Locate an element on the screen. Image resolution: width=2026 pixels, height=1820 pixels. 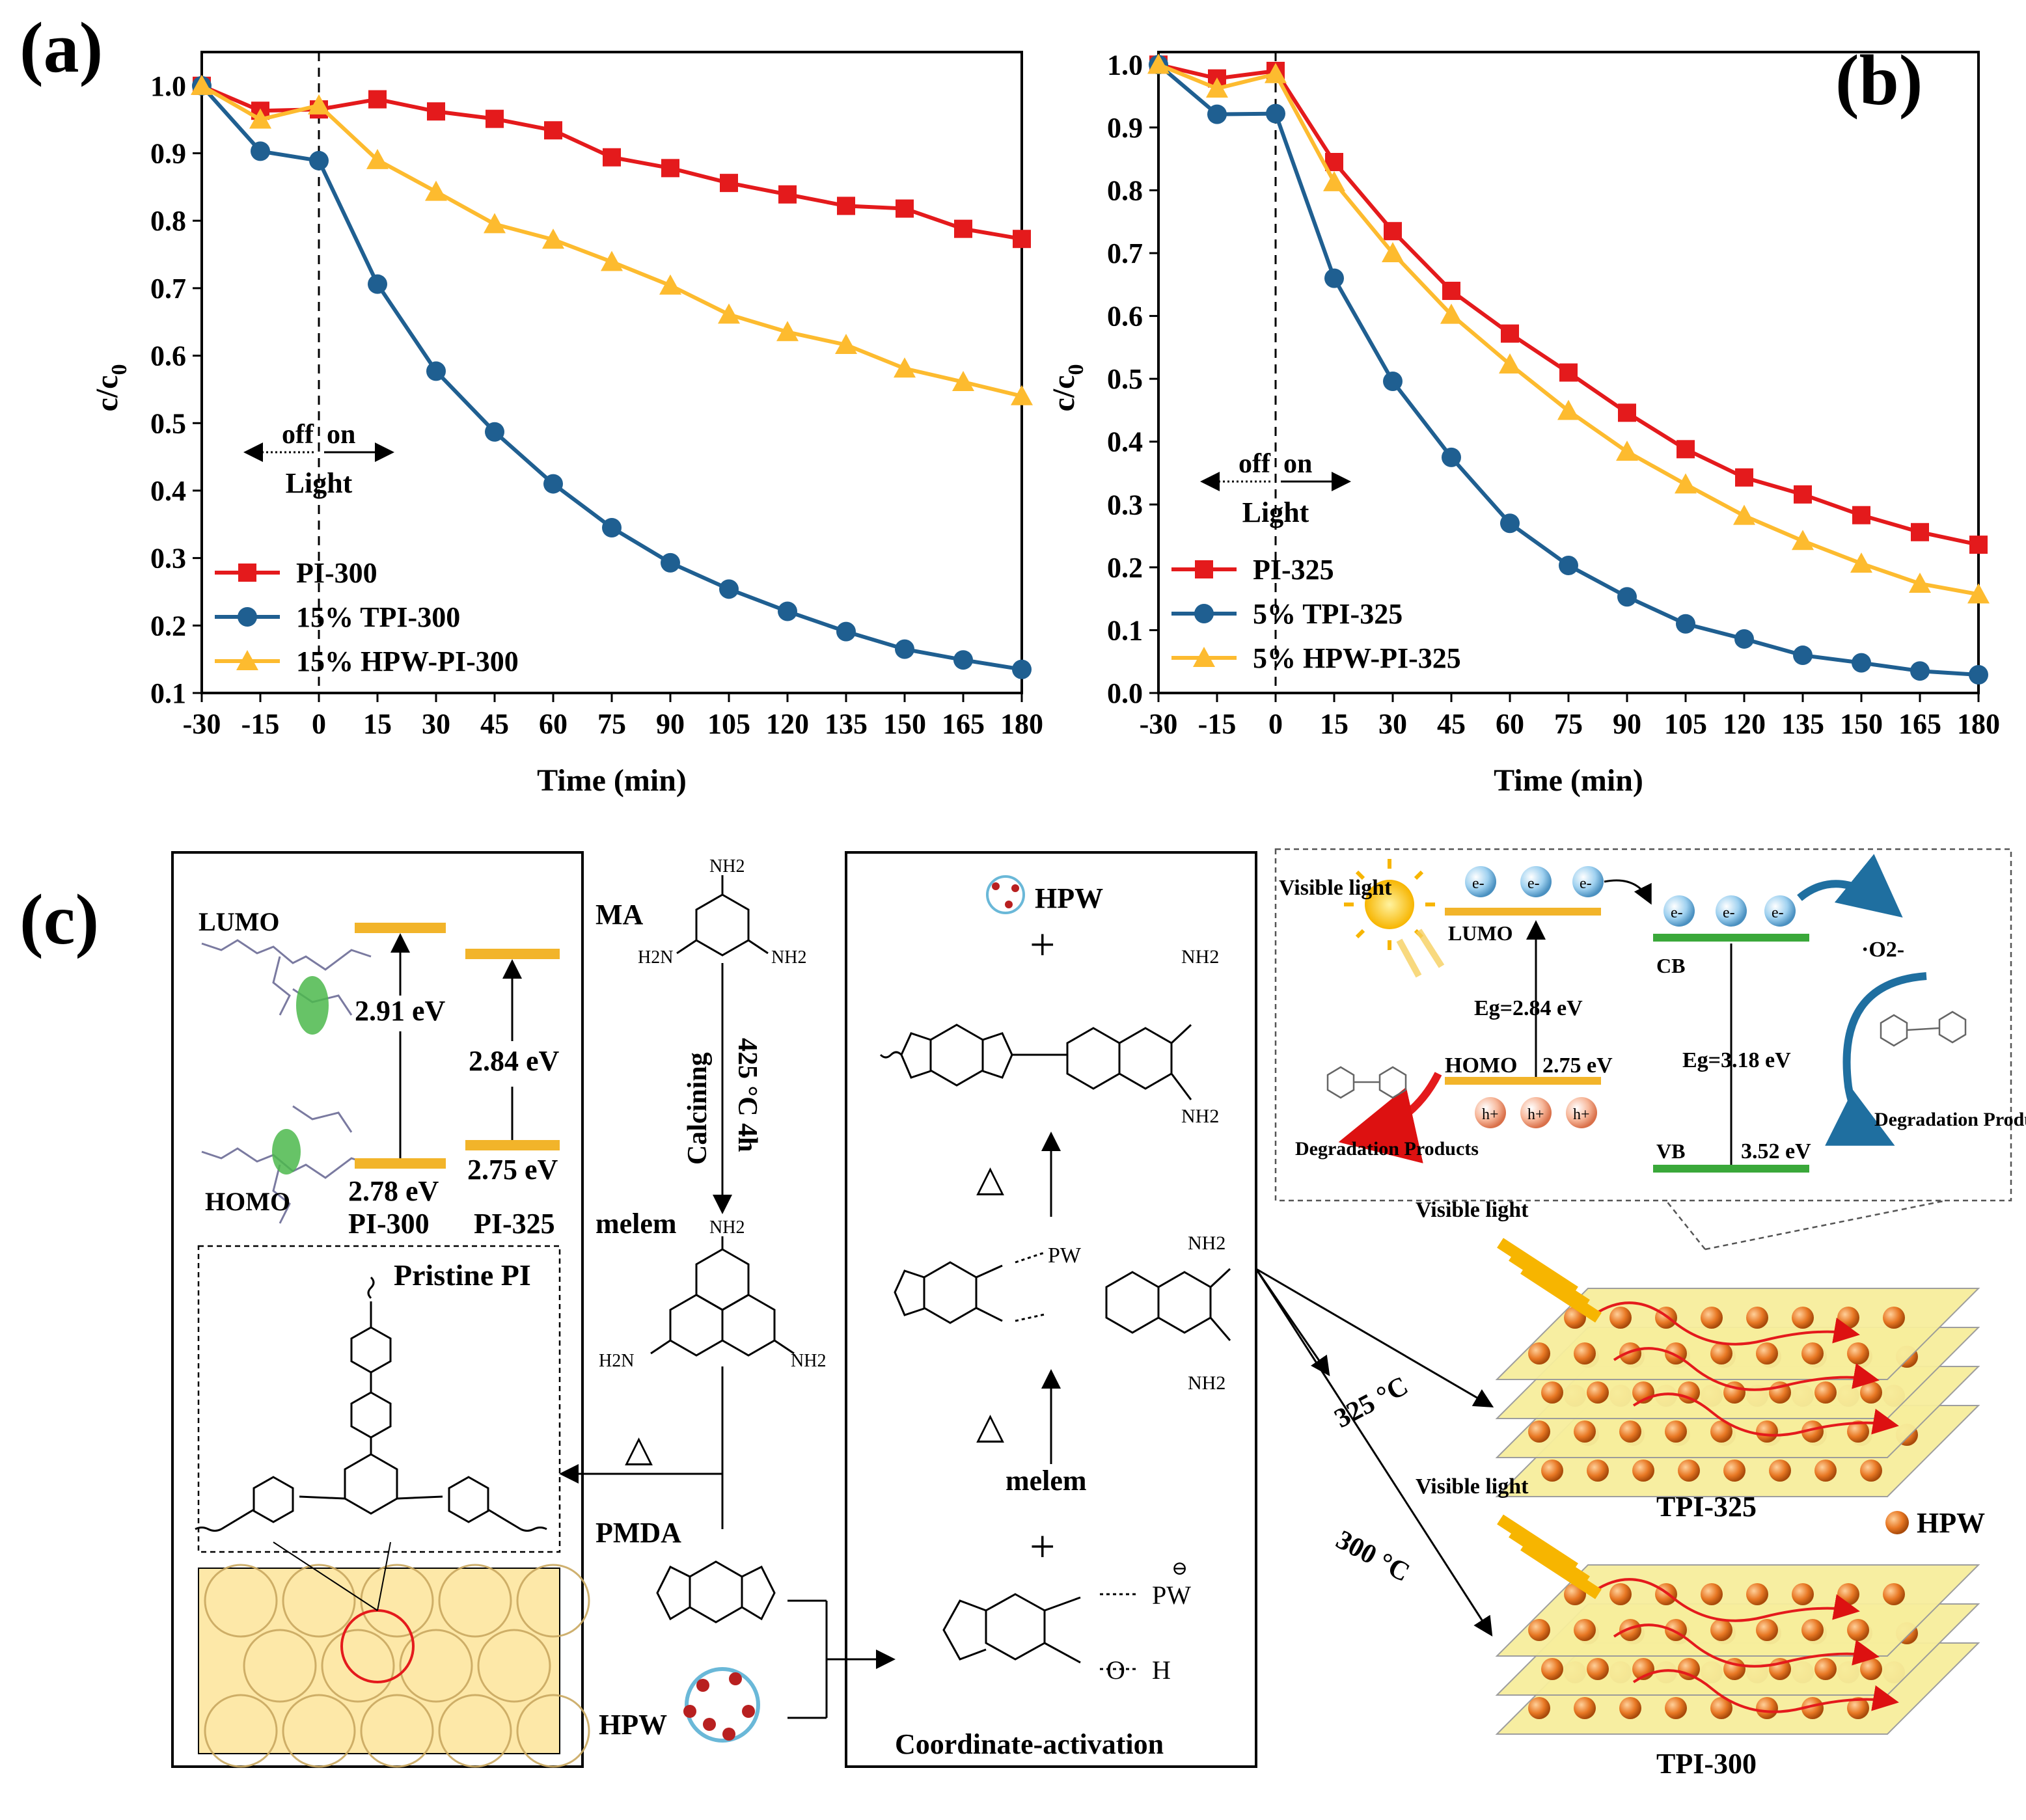
chart-b-x-axis-label: Time (min) is located at coordinates (1568, 780).